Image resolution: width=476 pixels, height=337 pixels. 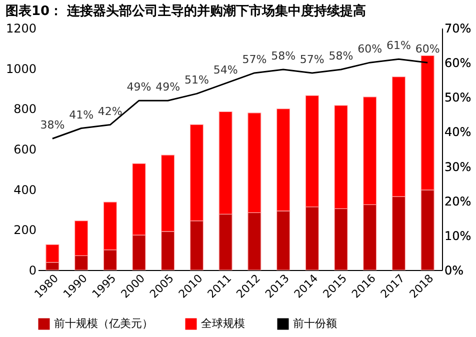 What do you see at coordinates (398, 45) in the screenshot?
I see `data-label: 61%` at bounding box center [398, 45].